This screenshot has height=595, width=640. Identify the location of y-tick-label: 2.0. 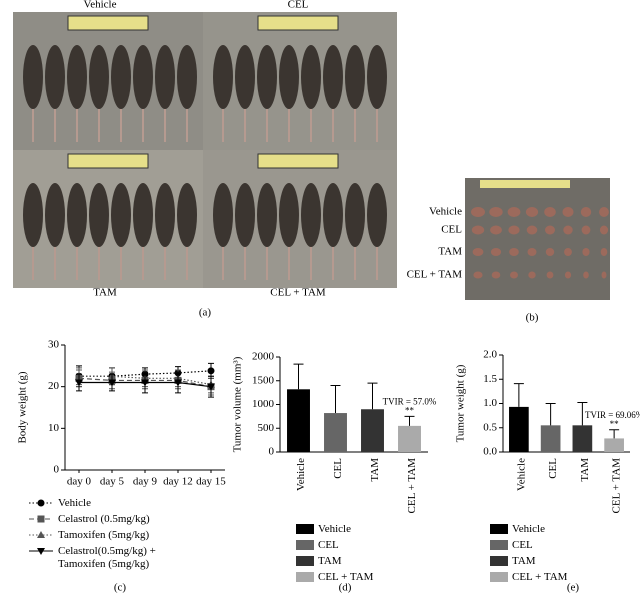
(490, 355).